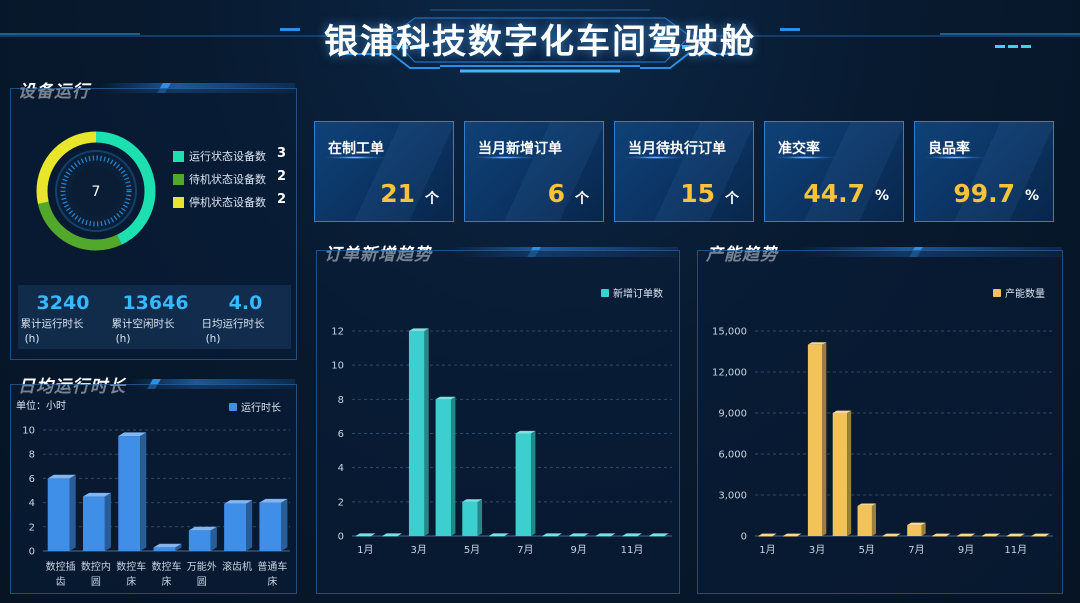 The image size is (1080, 603). I want to click on x-tick-label: 数控插, so click(61, 566).